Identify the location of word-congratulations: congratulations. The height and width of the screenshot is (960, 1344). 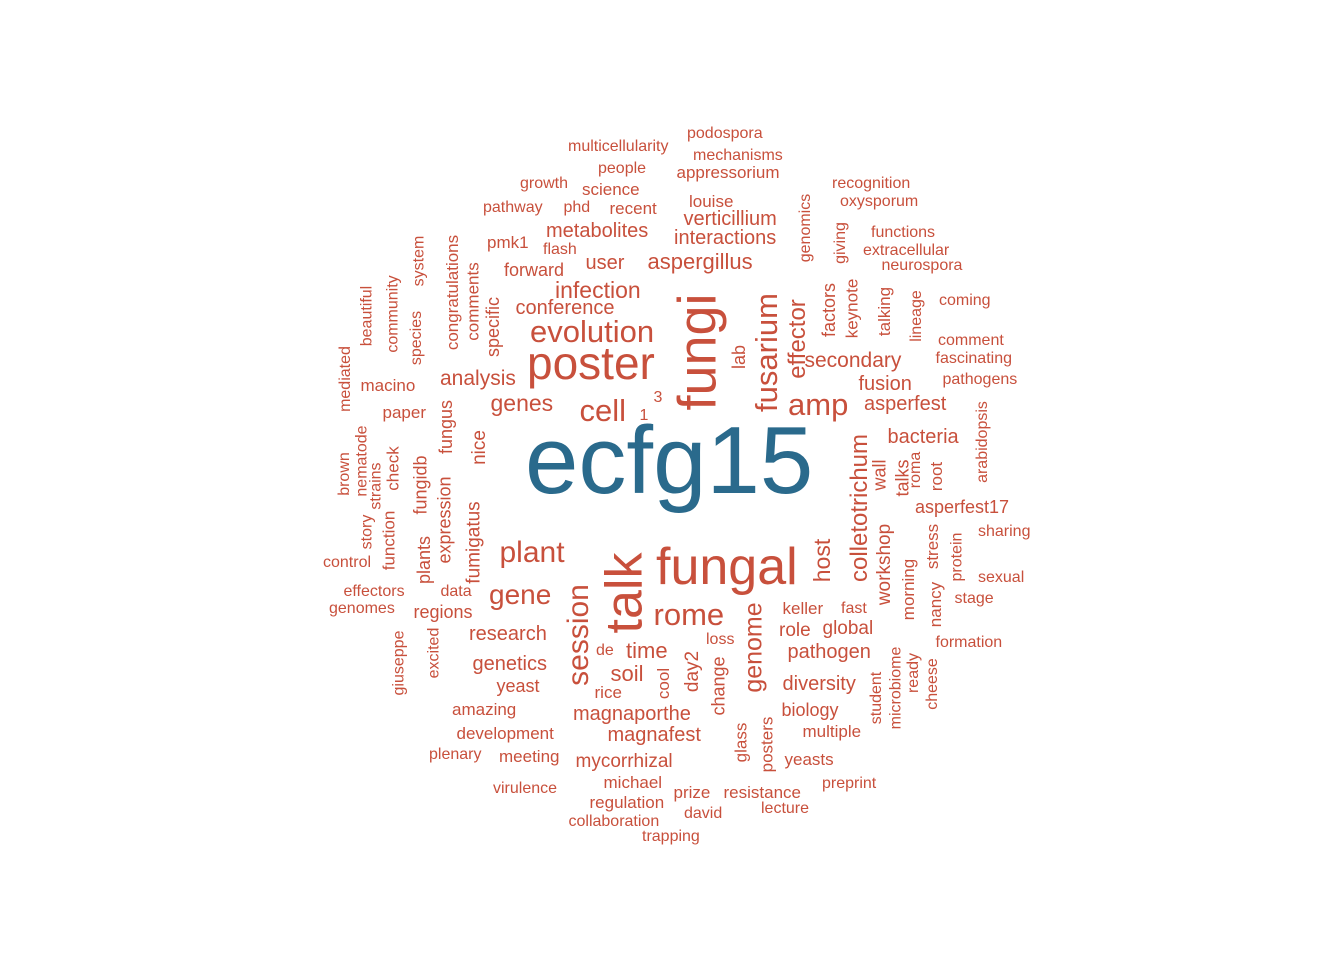
(452, 292).